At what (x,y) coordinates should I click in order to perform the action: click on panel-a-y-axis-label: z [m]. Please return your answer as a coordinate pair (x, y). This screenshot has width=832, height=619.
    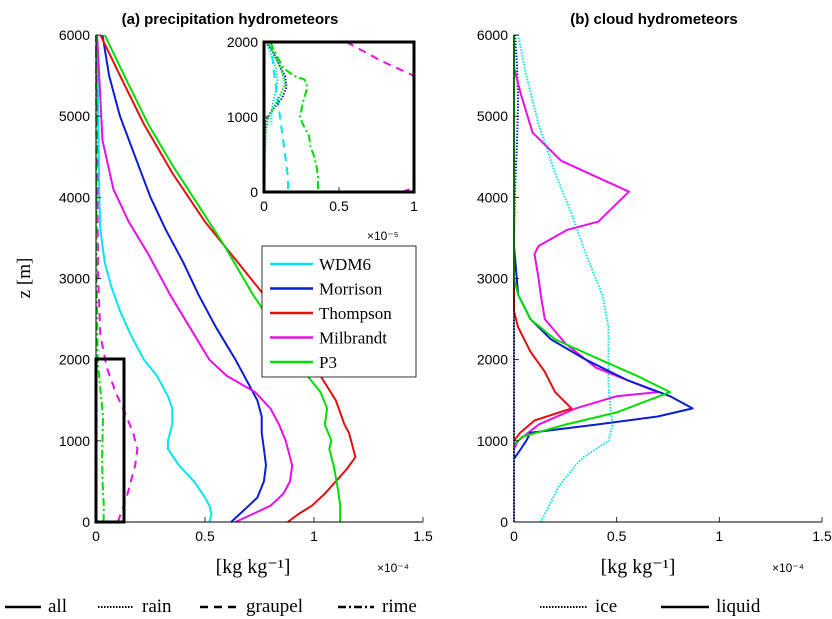
    Looking at the image, I should click on (24, 278).